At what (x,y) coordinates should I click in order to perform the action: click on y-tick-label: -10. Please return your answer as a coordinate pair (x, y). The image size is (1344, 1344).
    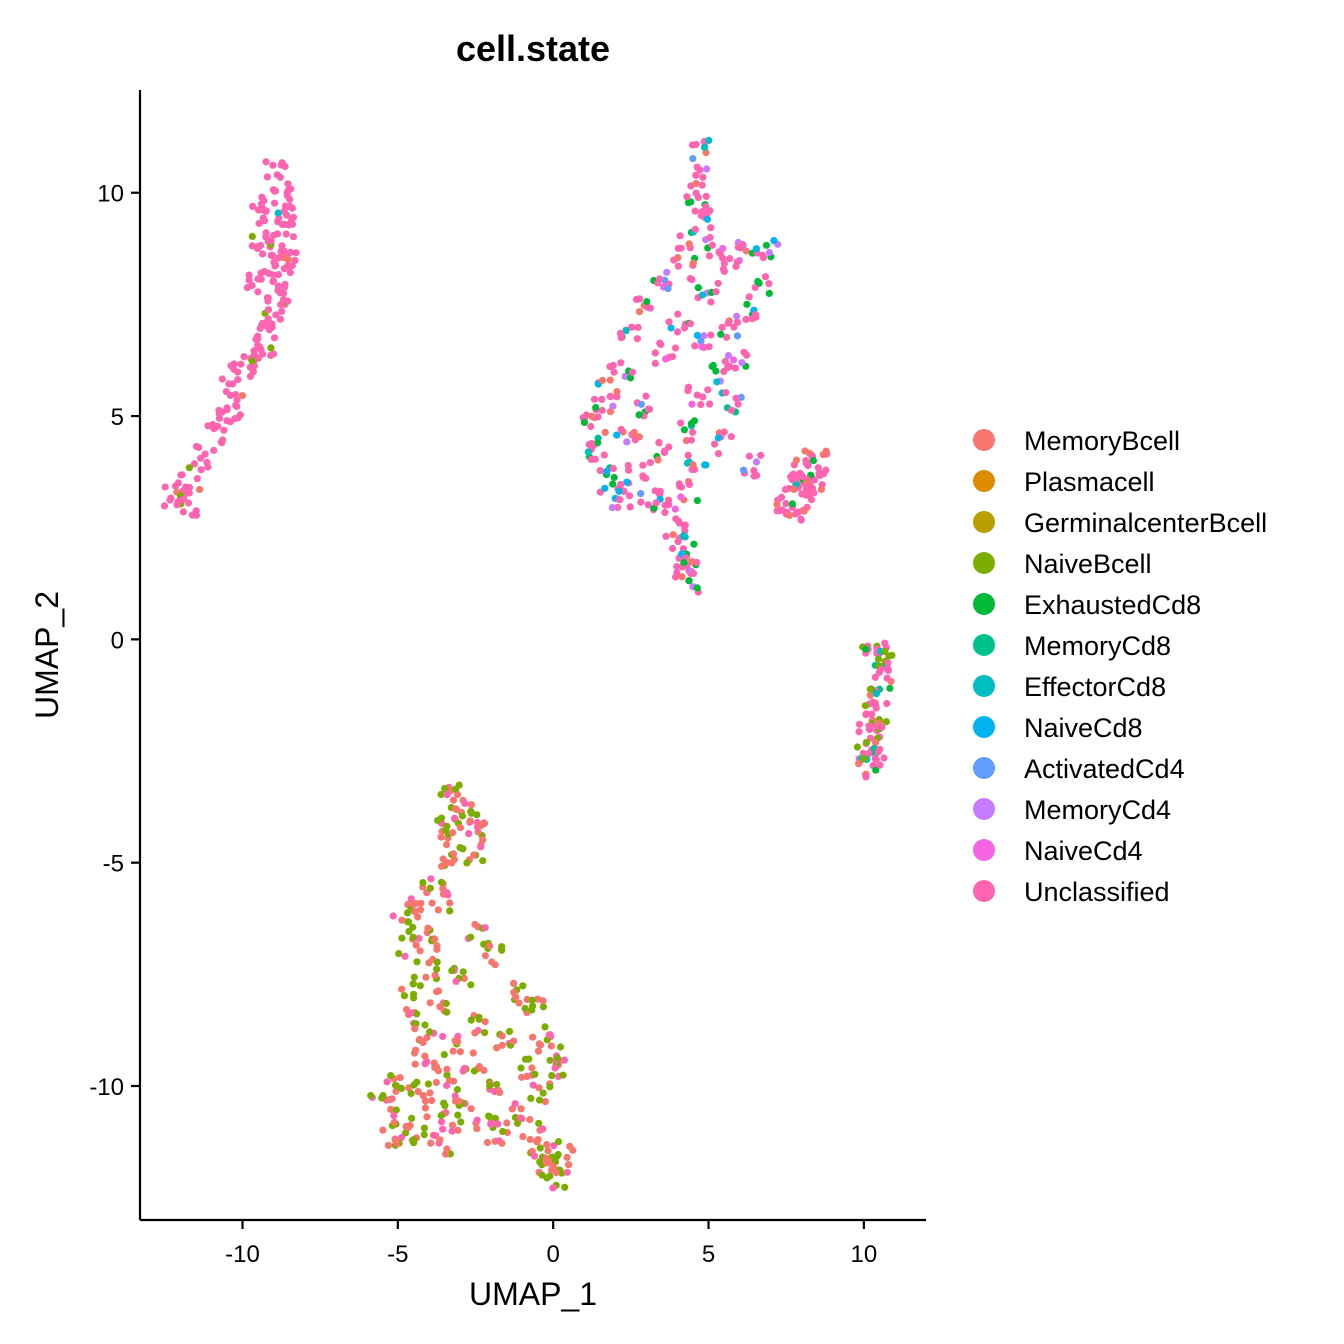
    Looking at the image, I should click on (106, 1087).